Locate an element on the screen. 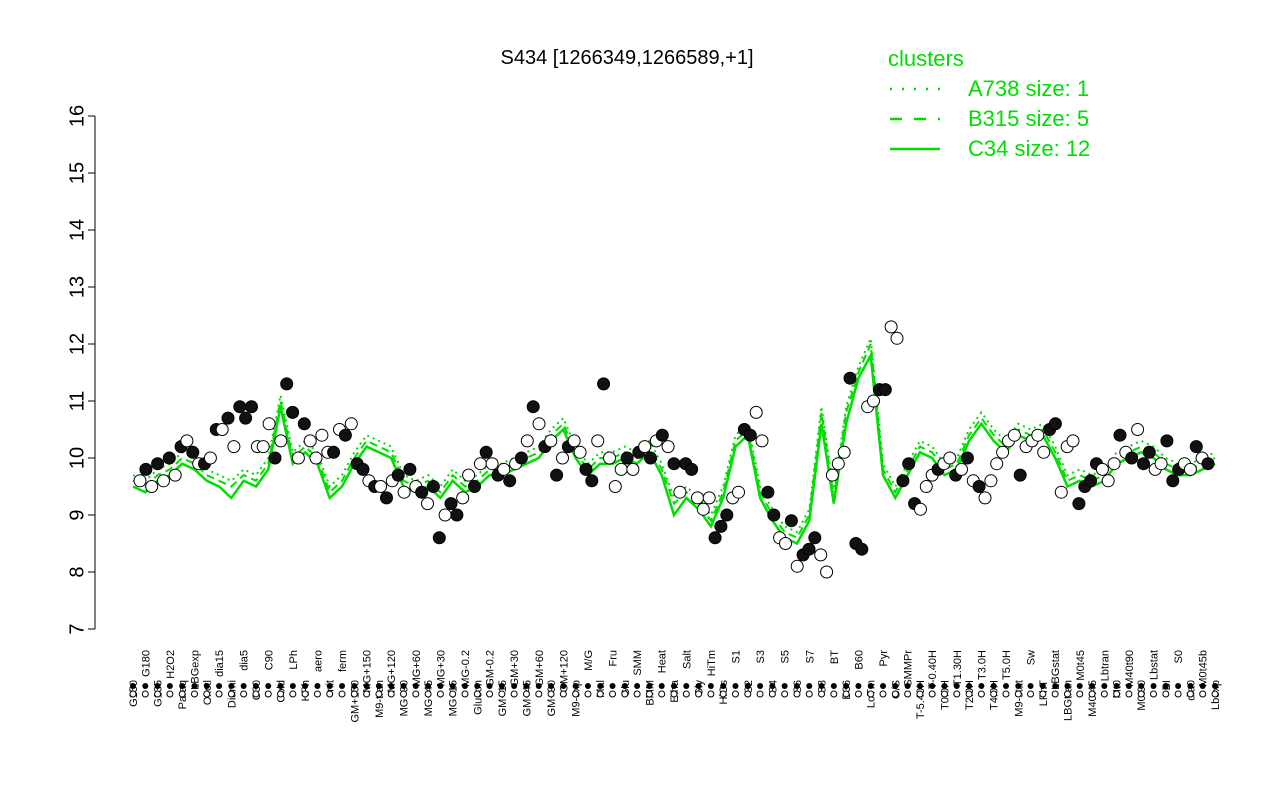 Image resolution: width=1280 pixels, height=800 pixels. x-tick-label: C90 is located at coordinates (269, 660).